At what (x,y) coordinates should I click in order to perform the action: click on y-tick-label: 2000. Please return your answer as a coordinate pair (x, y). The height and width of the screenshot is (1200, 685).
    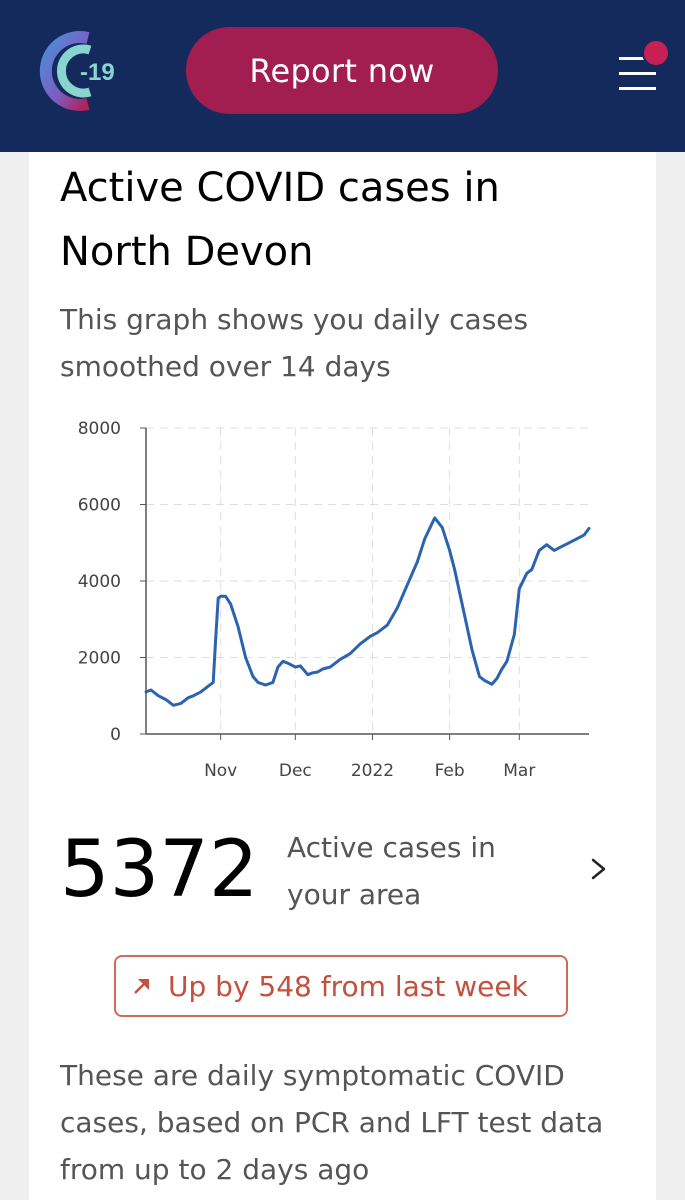
    Looking at the image, I should click on (99, 659).